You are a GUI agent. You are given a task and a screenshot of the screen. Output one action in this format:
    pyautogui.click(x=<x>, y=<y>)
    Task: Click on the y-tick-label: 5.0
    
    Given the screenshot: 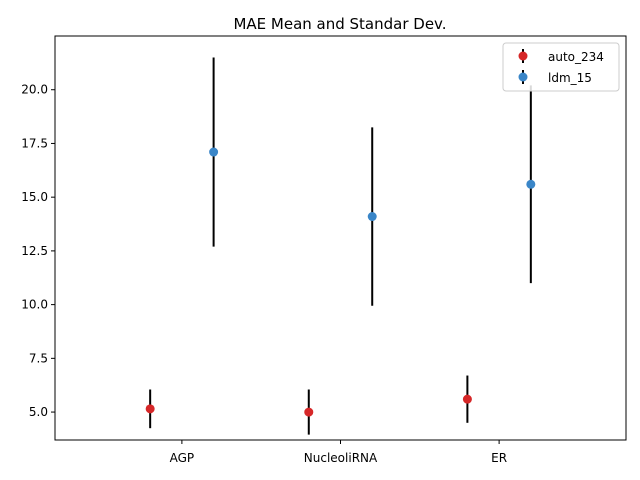 What is the action you would take?
    pyautogui.click(x=38, y=412)
    